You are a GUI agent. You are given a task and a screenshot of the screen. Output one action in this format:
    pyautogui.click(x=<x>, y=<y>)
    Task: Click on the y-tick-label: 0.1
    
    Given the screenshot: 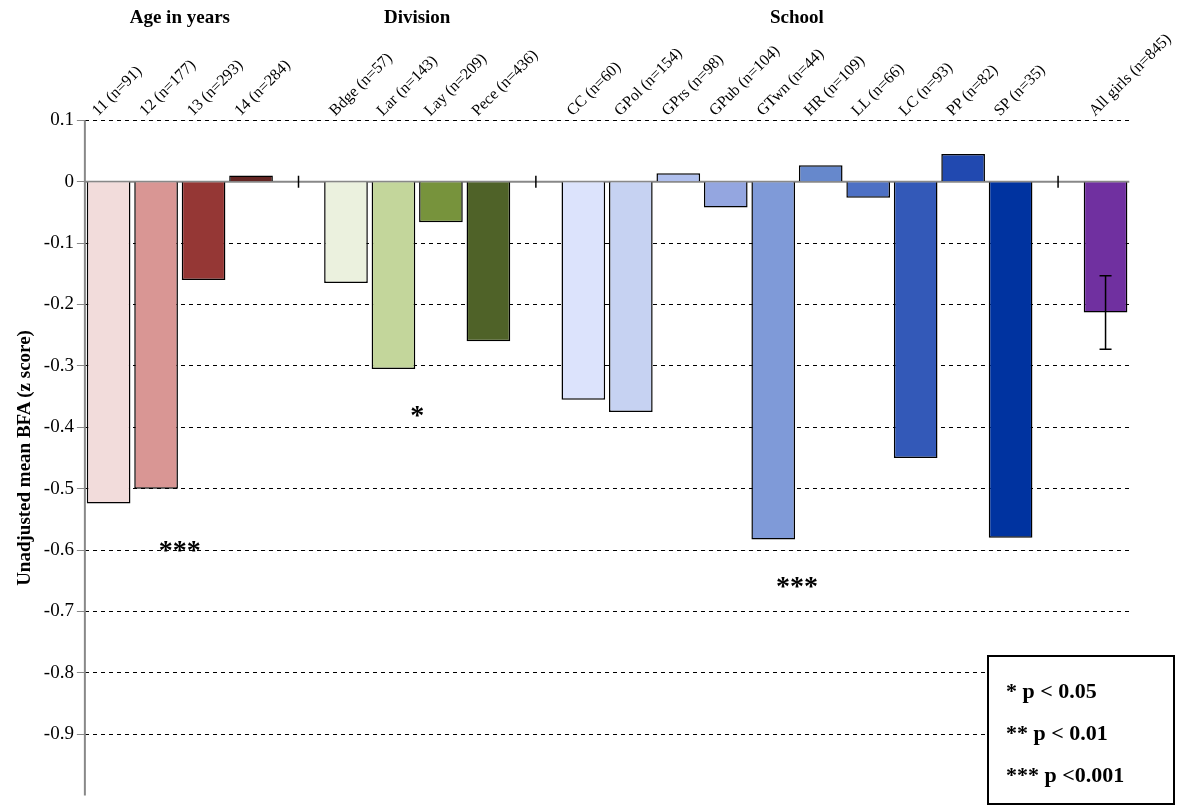 What is the action you would take?
    pyautogui.click(x=62, y=119)
    